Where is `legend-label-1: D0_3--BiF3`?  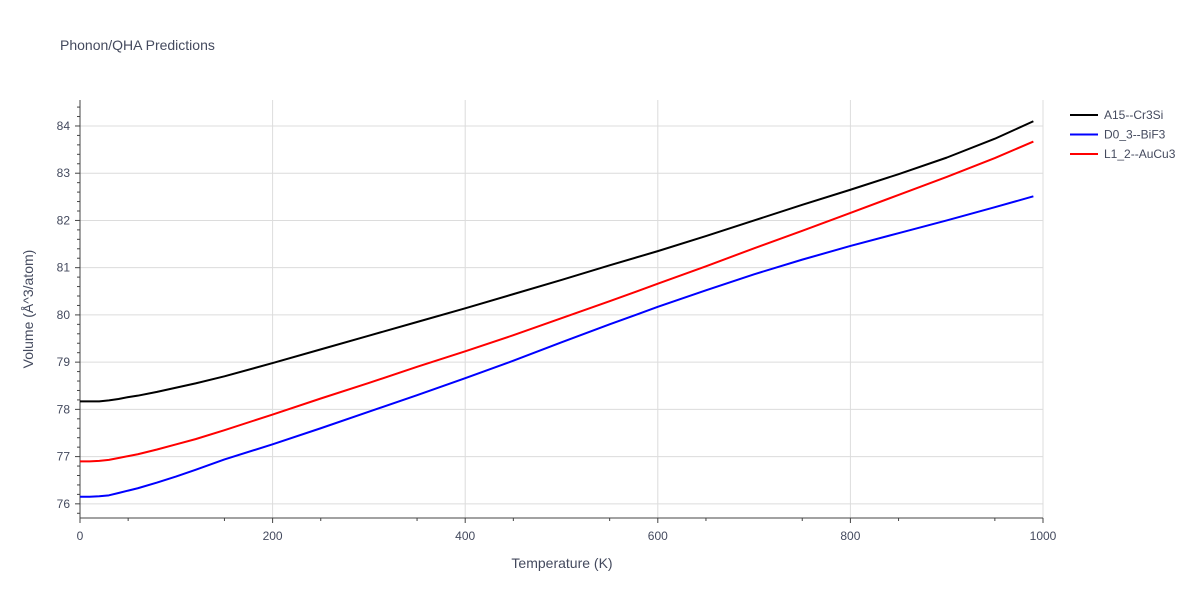
legend-label-1: D0_3--BiF3 is located at coordinates (1135, 135).